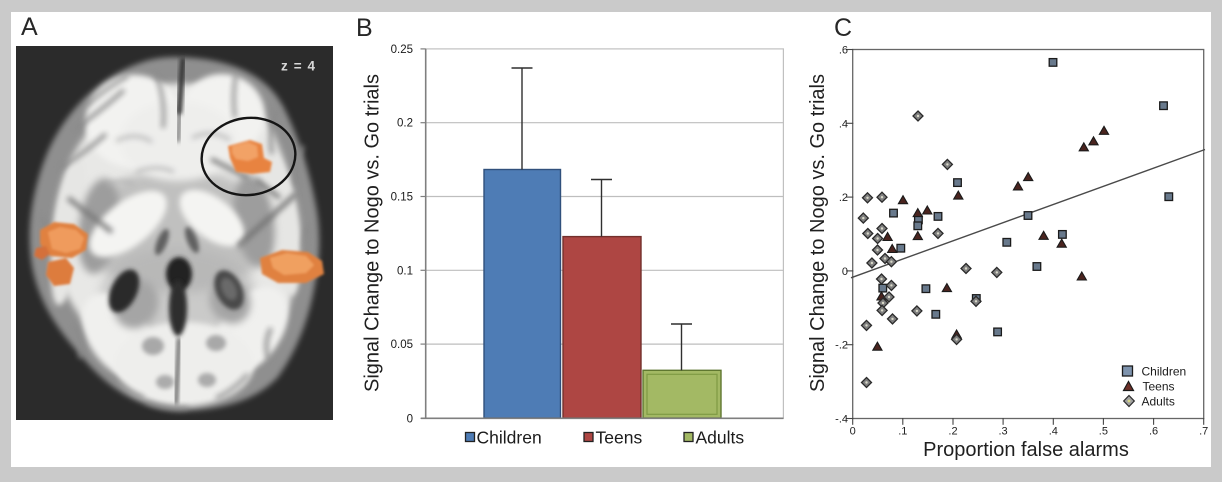 Image resolution: width=1222 pixels, height=482 pixels. I want to click on svg-text: .3, so click(1003, 432).